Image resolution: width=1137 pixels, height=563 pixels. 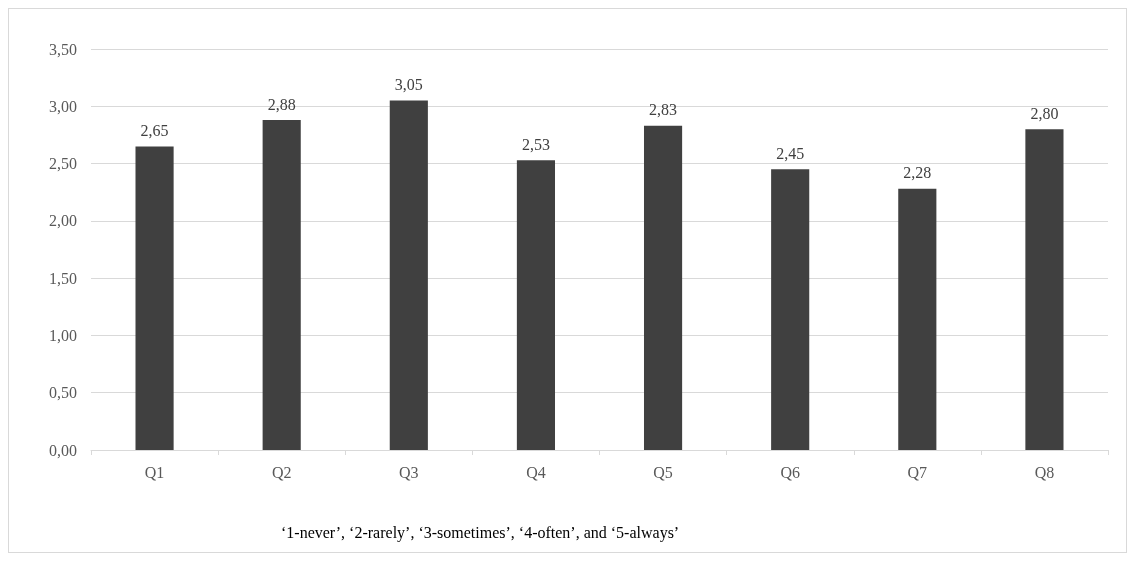 What do you see at coordinates (536, 472) in the screenshot?
I see `x-tick-label: Q4` at bounding box center [536, 472].